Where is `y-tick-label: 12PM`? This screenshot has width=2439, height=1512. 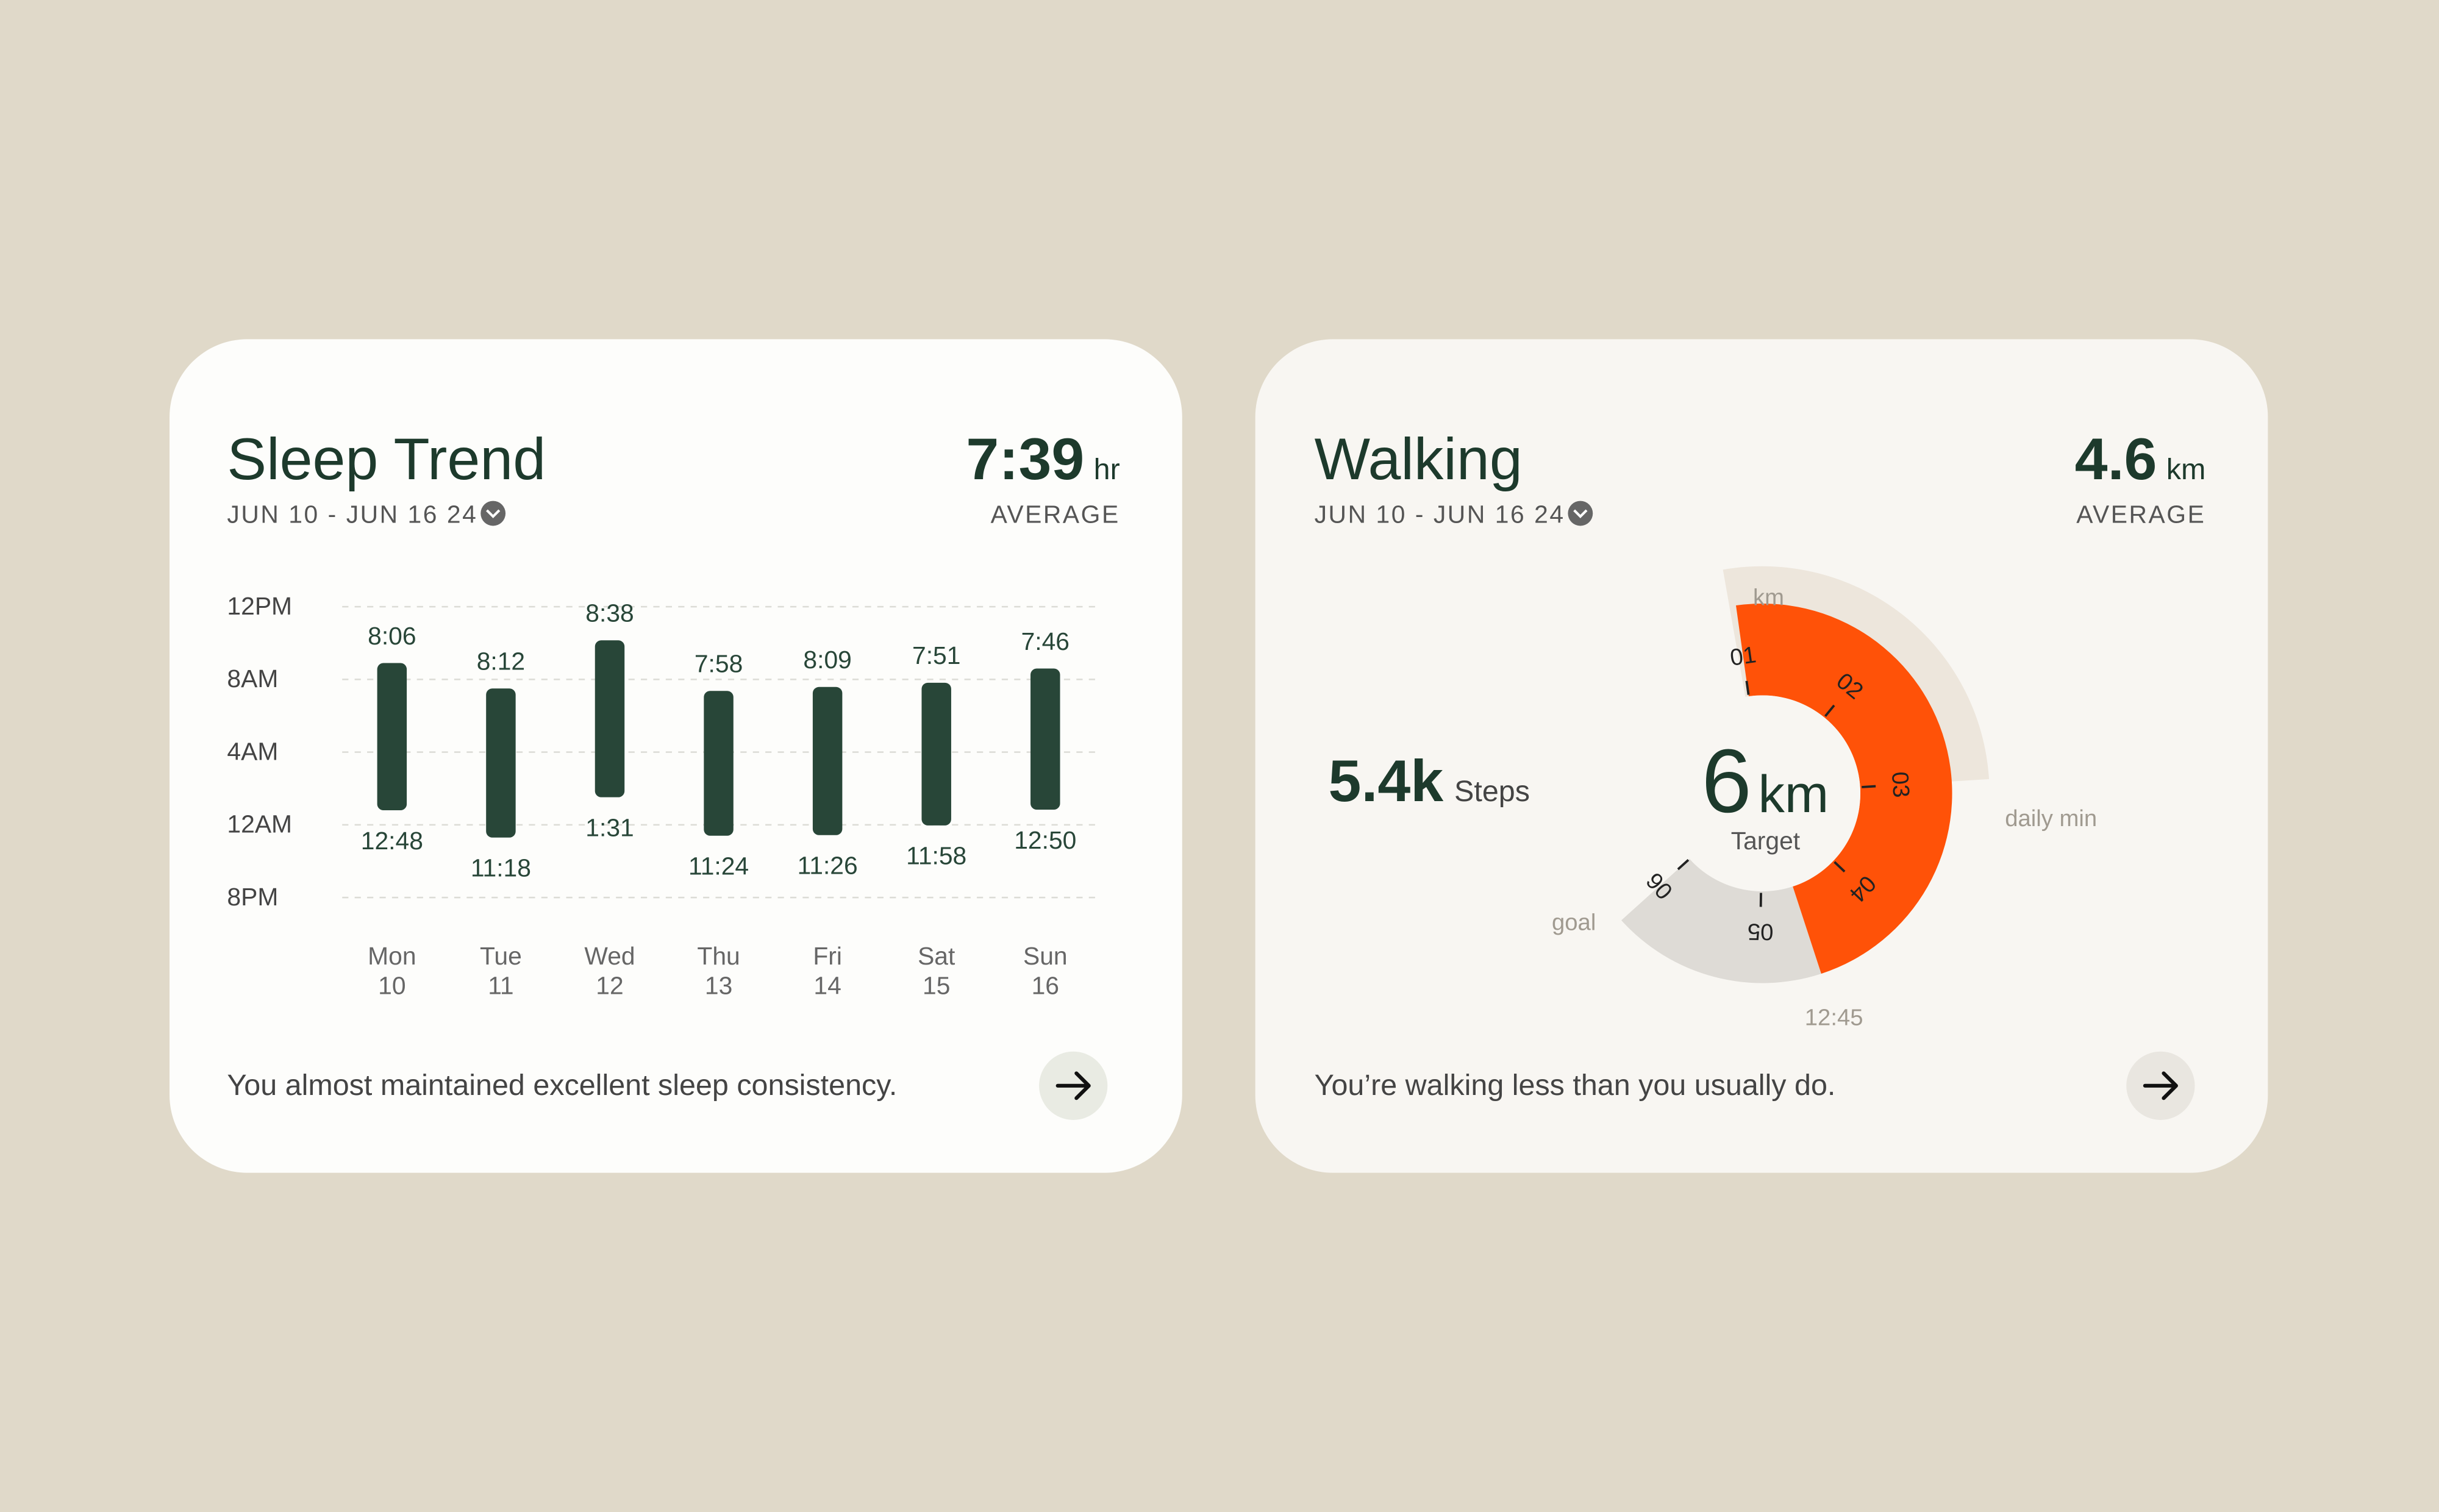
y-tick-label: 12PM is located at coordinates (259, 606).